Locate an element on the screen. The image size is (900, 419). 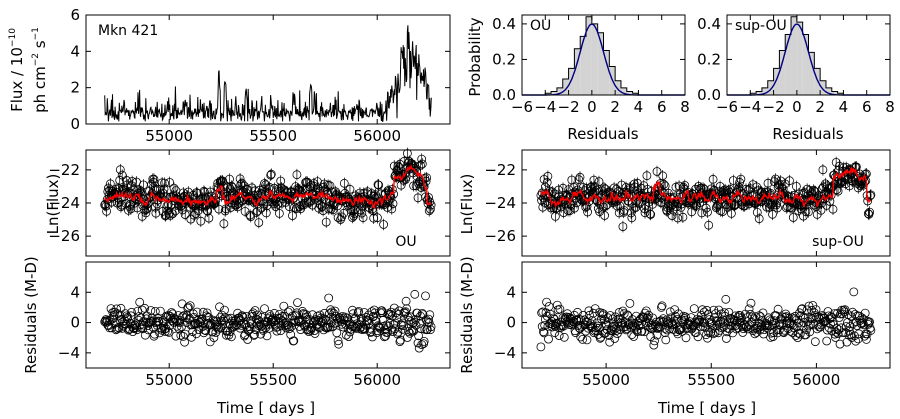
flux-axis-label: Flux / 10−10 is located at coordinates (17, 70).